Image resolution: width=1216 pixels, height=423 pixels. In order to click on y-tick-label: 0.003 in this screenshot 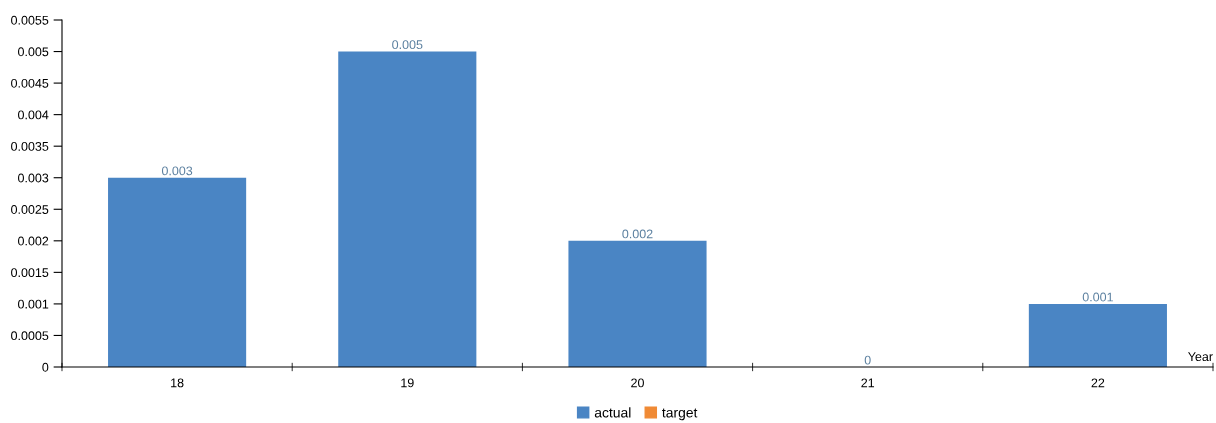, I will do `click(33, 178)`.